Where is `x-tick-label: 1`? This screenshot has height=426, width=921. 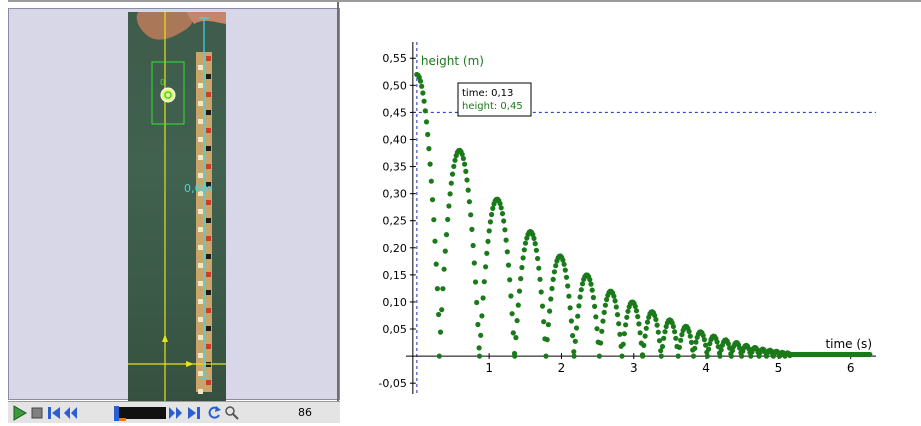
x-tick-label: 1 is located at coordinates (489, 368).